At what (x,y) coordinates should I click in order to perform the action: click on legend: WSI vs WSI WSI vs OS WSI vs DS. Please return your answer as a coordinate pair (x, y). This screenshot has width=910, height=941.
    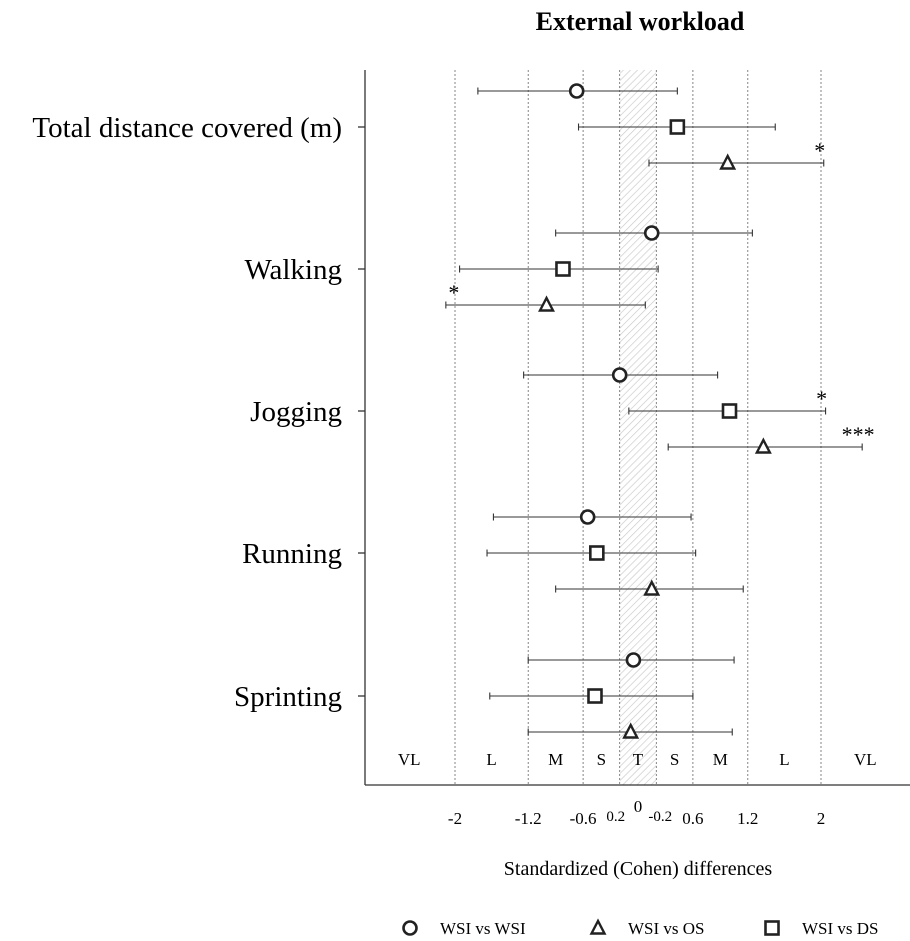
    Looking at the image, I should click on (640, 928).